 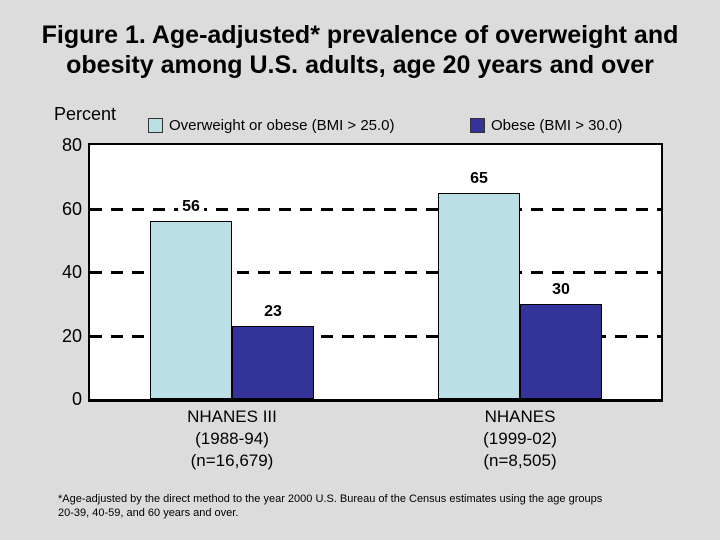 I want to click on legend-item-overweight: Overweight or obese (BMI > 25.0), so click(x=271, y=125).